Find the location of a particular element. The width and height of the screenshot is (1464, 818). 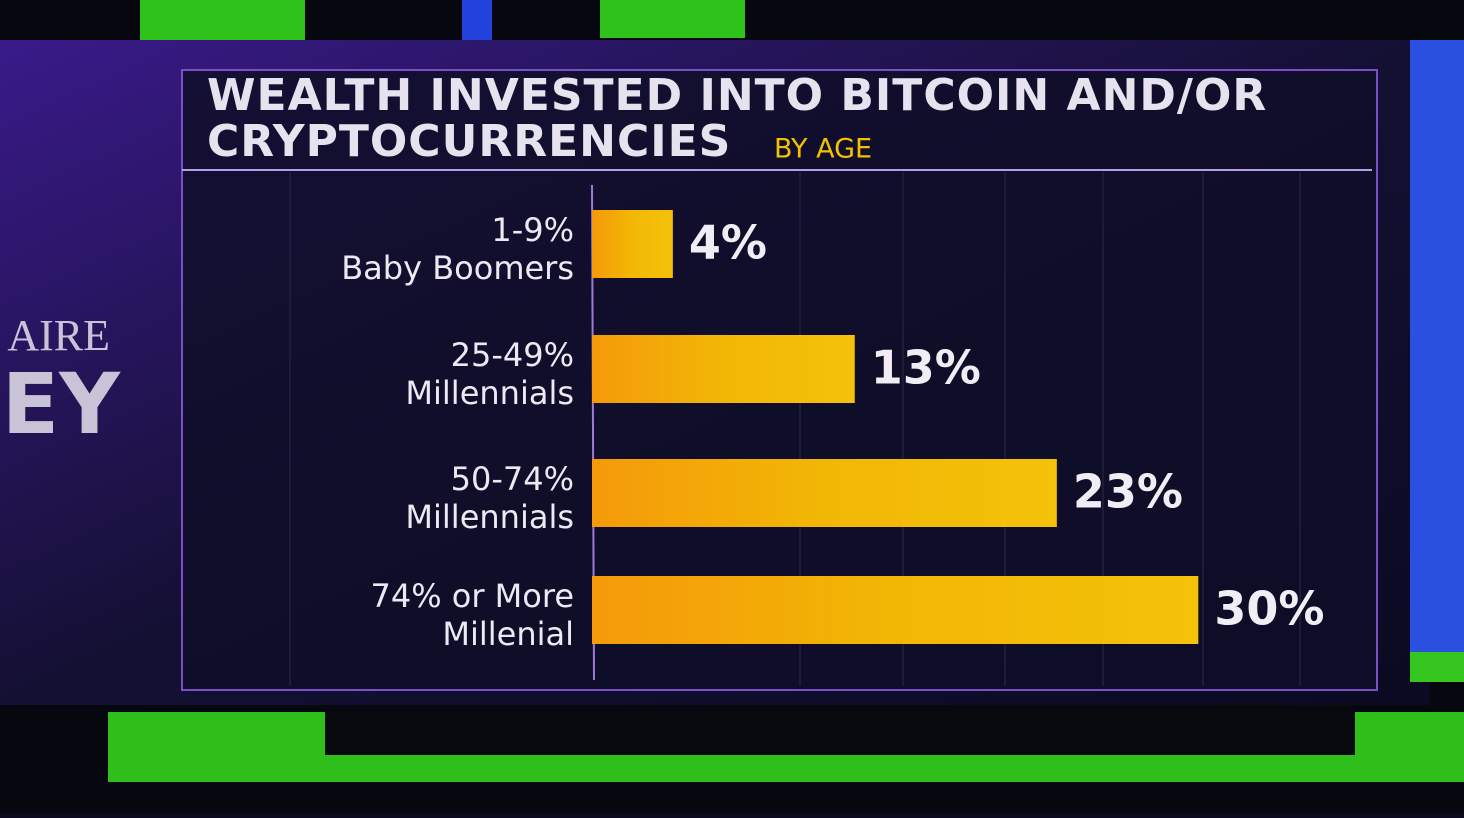

title-line: CRYPTOCURRENCIES is located at coordinates (469, 141).